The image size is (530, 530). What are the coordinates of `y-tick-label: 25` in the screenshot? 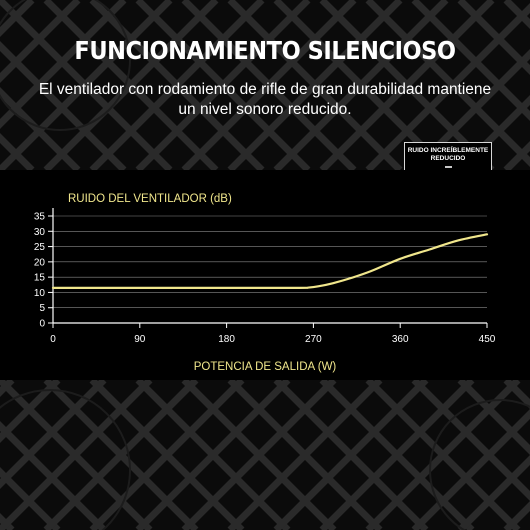 It's located at (40, 247).